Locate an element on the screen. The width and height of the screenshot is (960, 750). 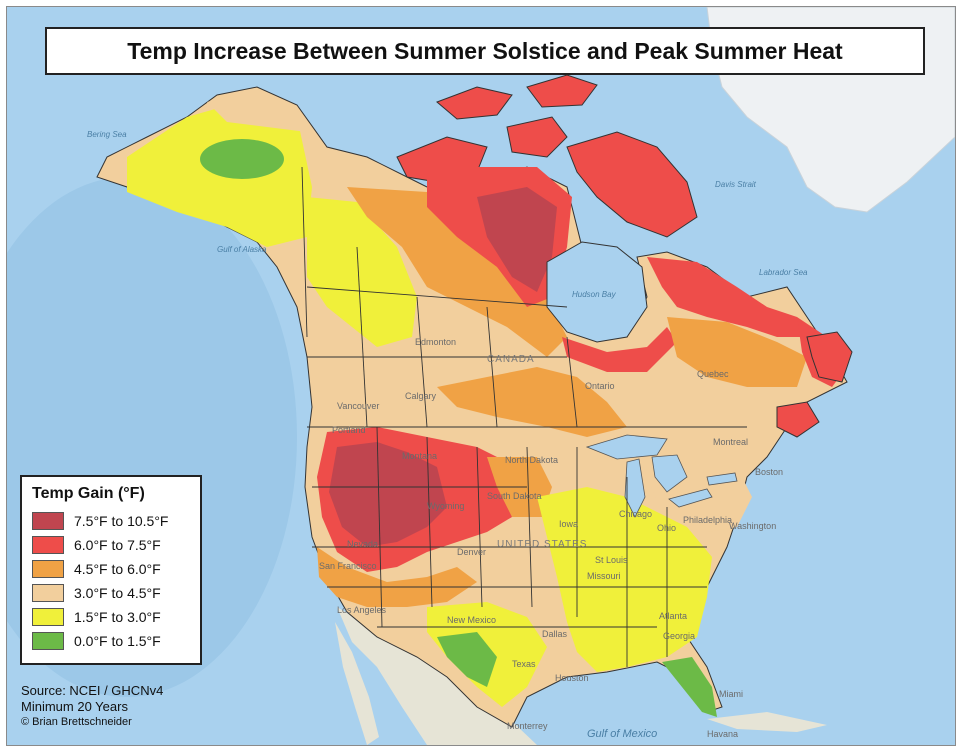
label-ohio: Ohio is located at coordinates (666, 528).